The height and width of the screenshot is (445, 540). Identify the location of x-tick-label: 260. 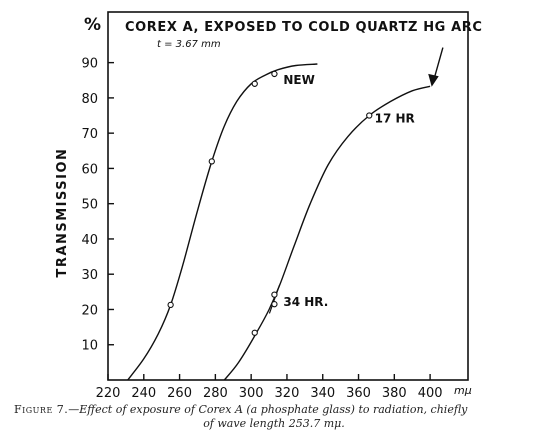
(179, 393).